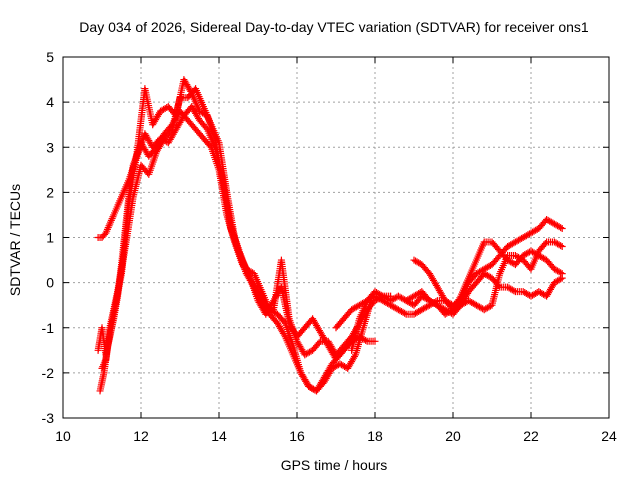  What do you see at coordinates (297, 436) in the screenshot?
I see `x-tick-label: 16` at bounding box center [297, 436].